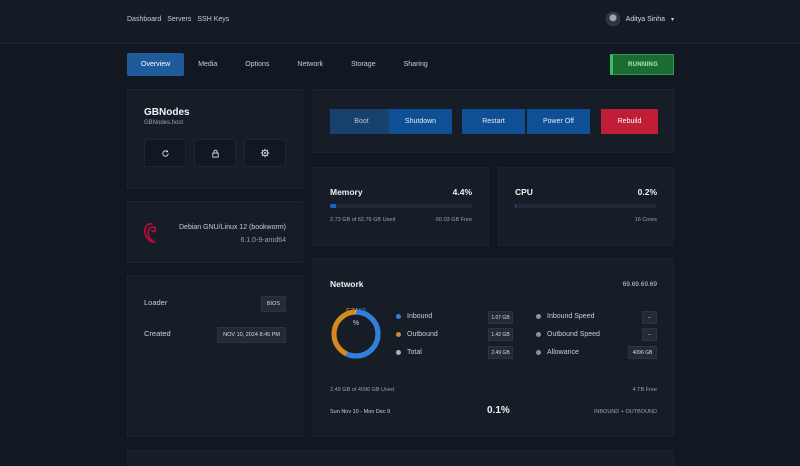 Image resolution: width=800 pixels, height=466 pixels. I want to click on ring-inbound-arc, so click(356, 334).